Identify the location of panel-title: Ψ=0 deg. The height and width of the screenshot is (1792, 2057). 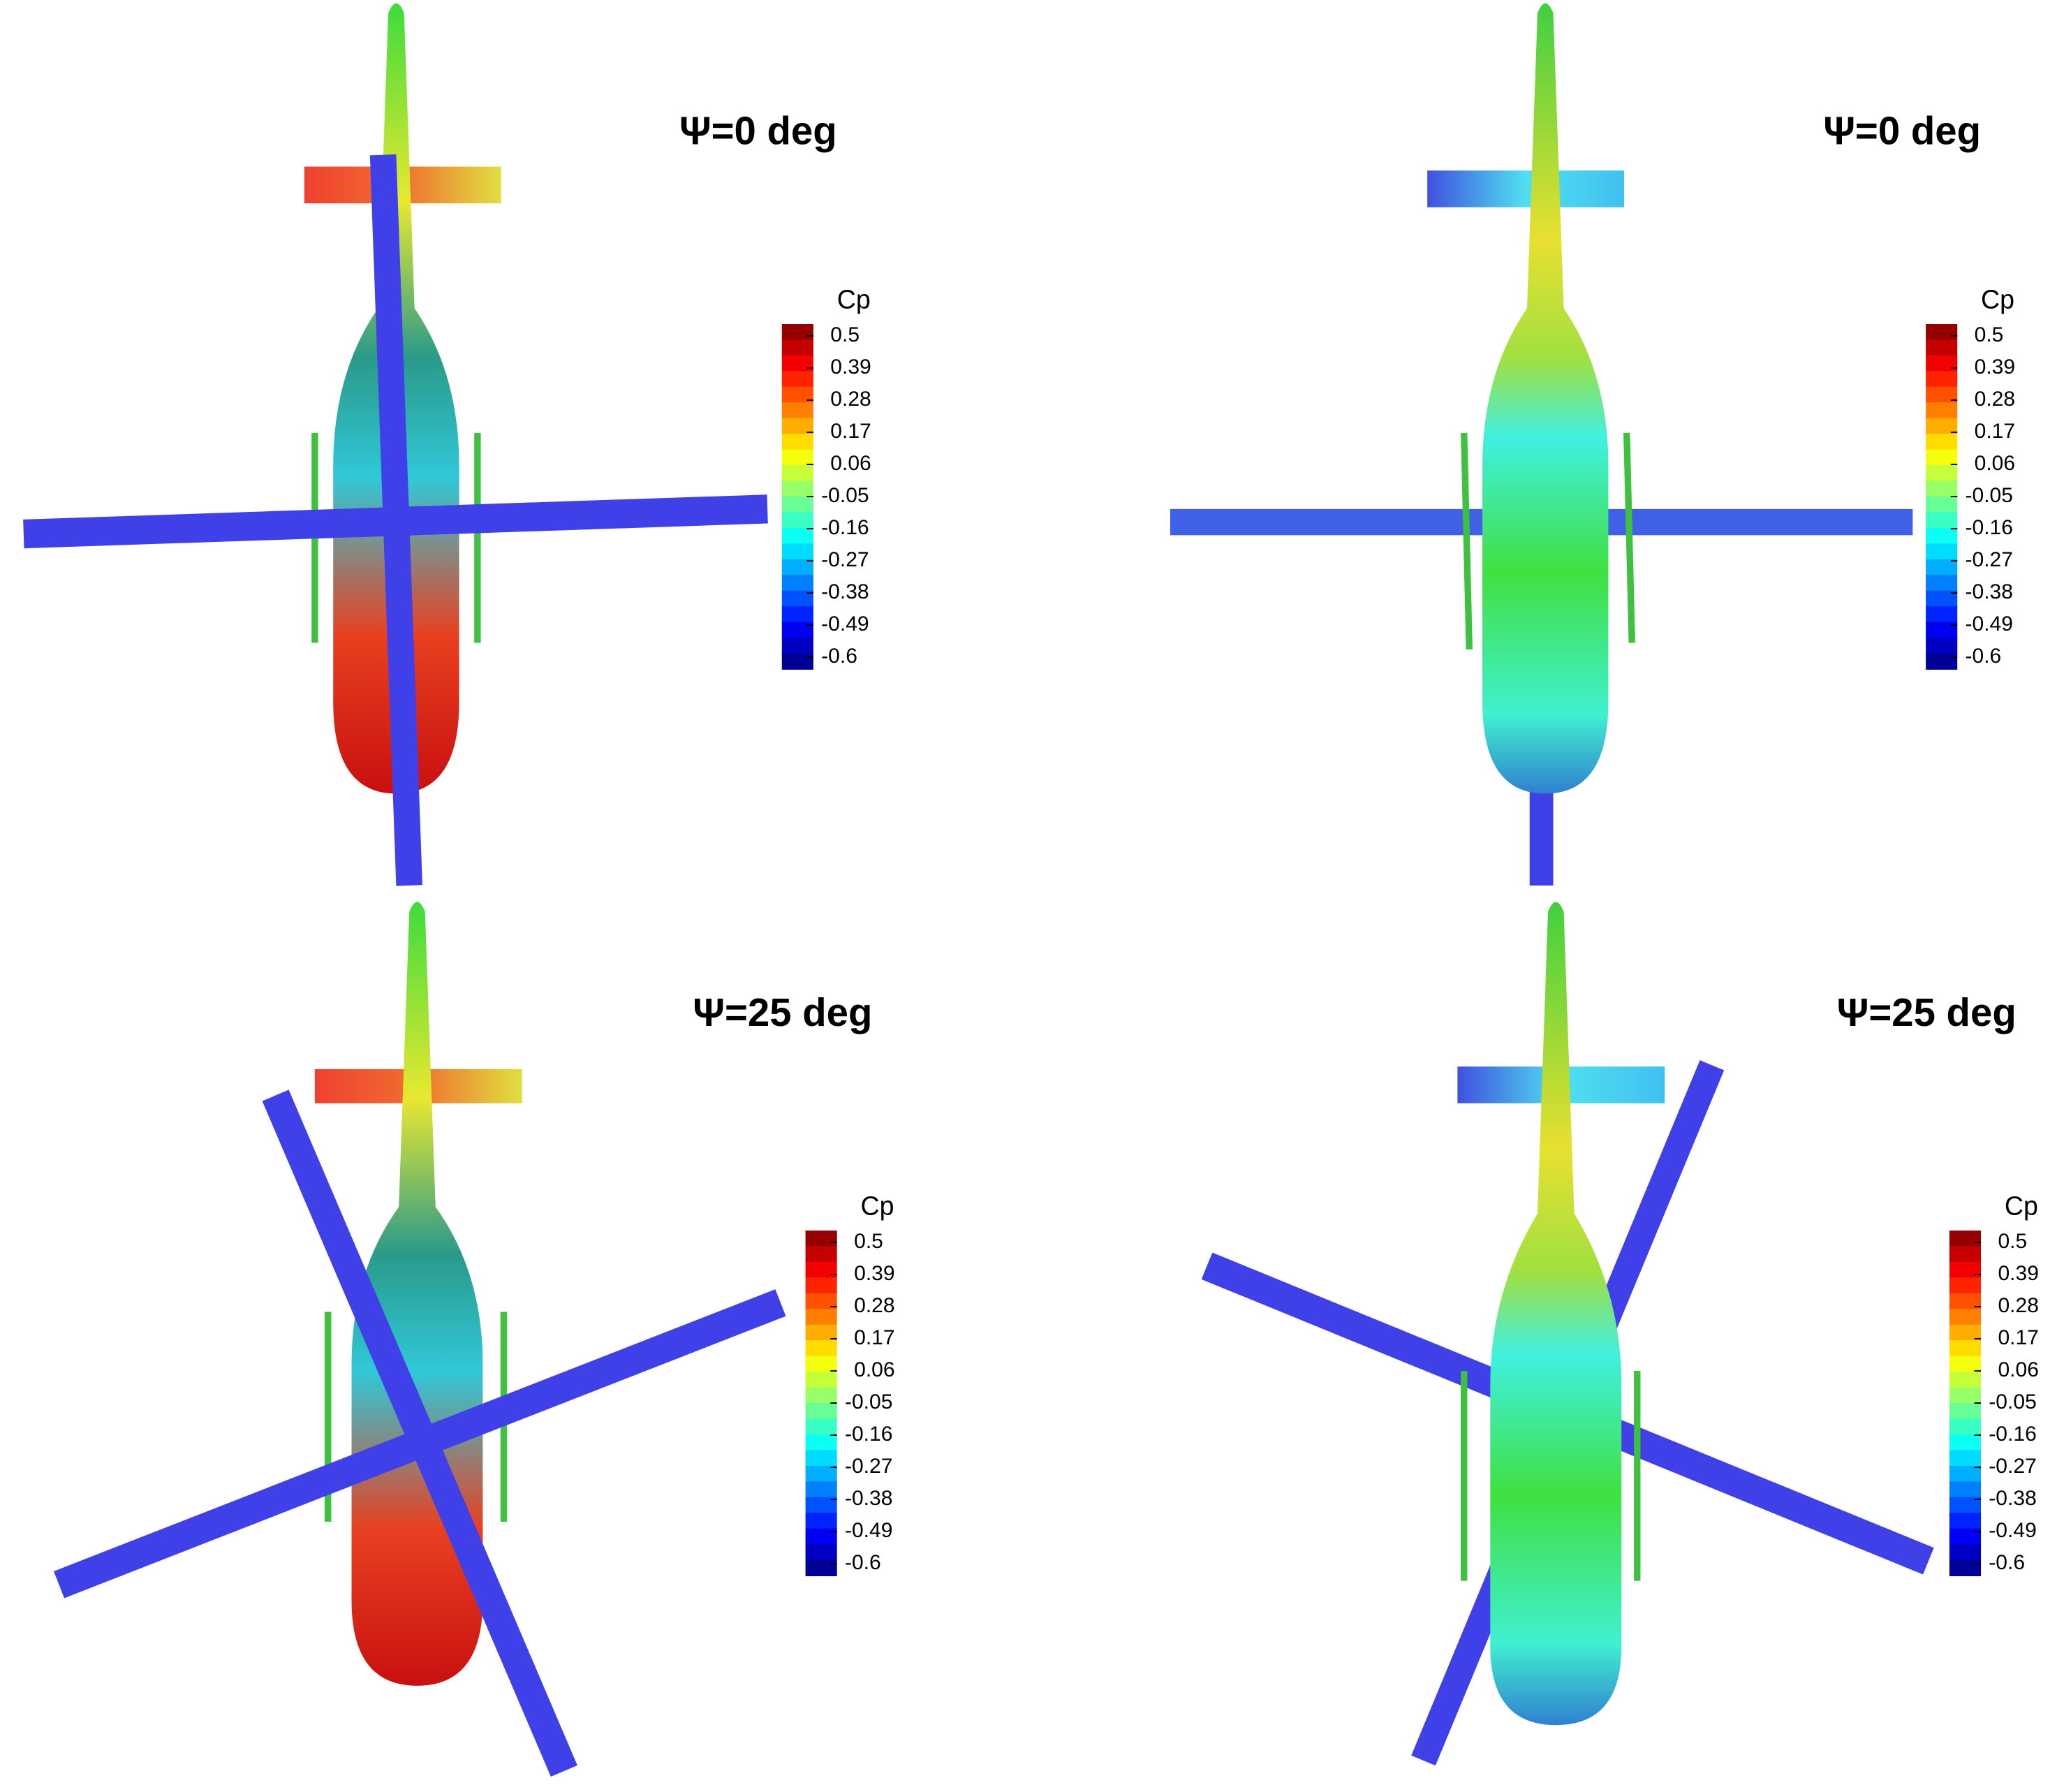
(758, 131).